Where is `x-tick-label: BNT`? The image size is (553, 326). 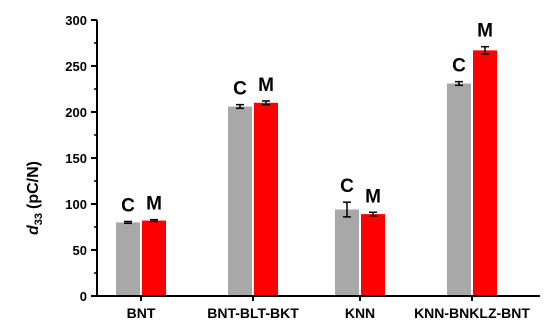 x-tick-label: BNT is located at coordinates (141, 313).